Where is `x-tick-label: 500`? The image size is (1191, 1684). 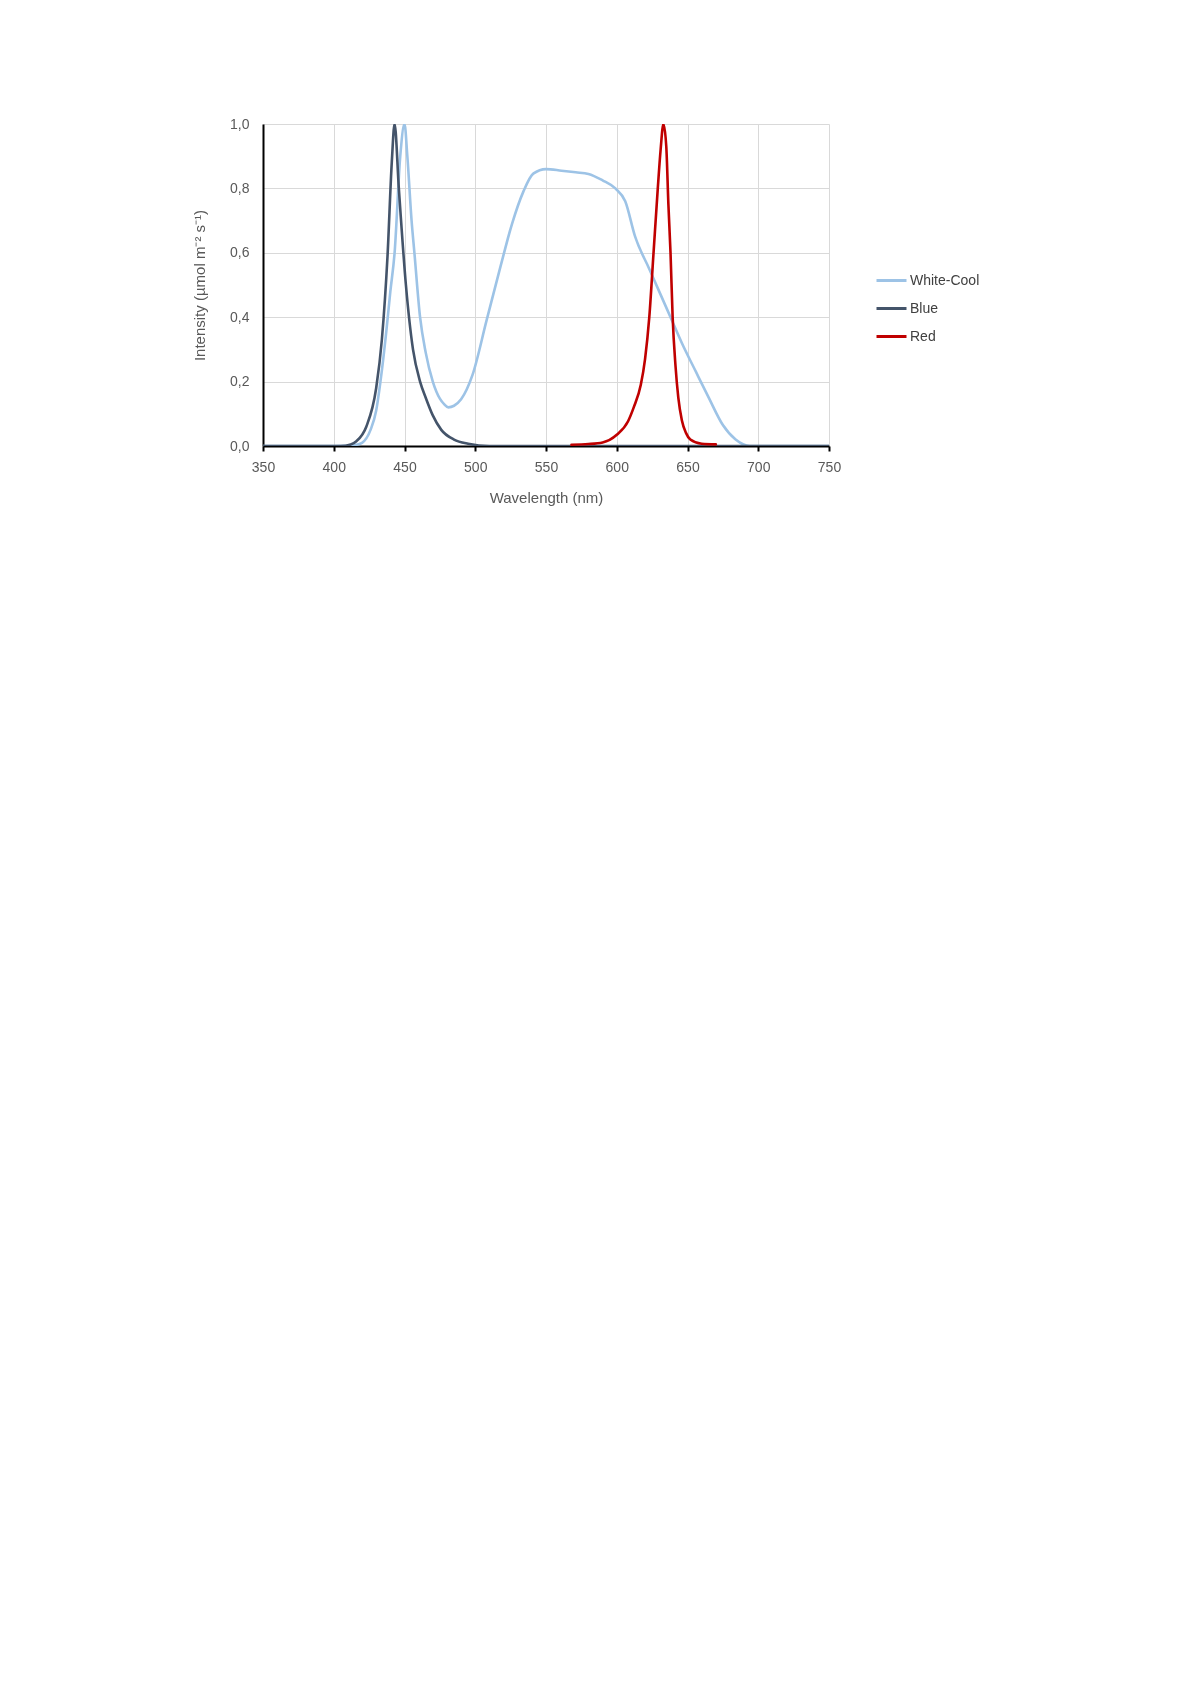 x-tick-label: 500 is located at coordinates (476, 466).